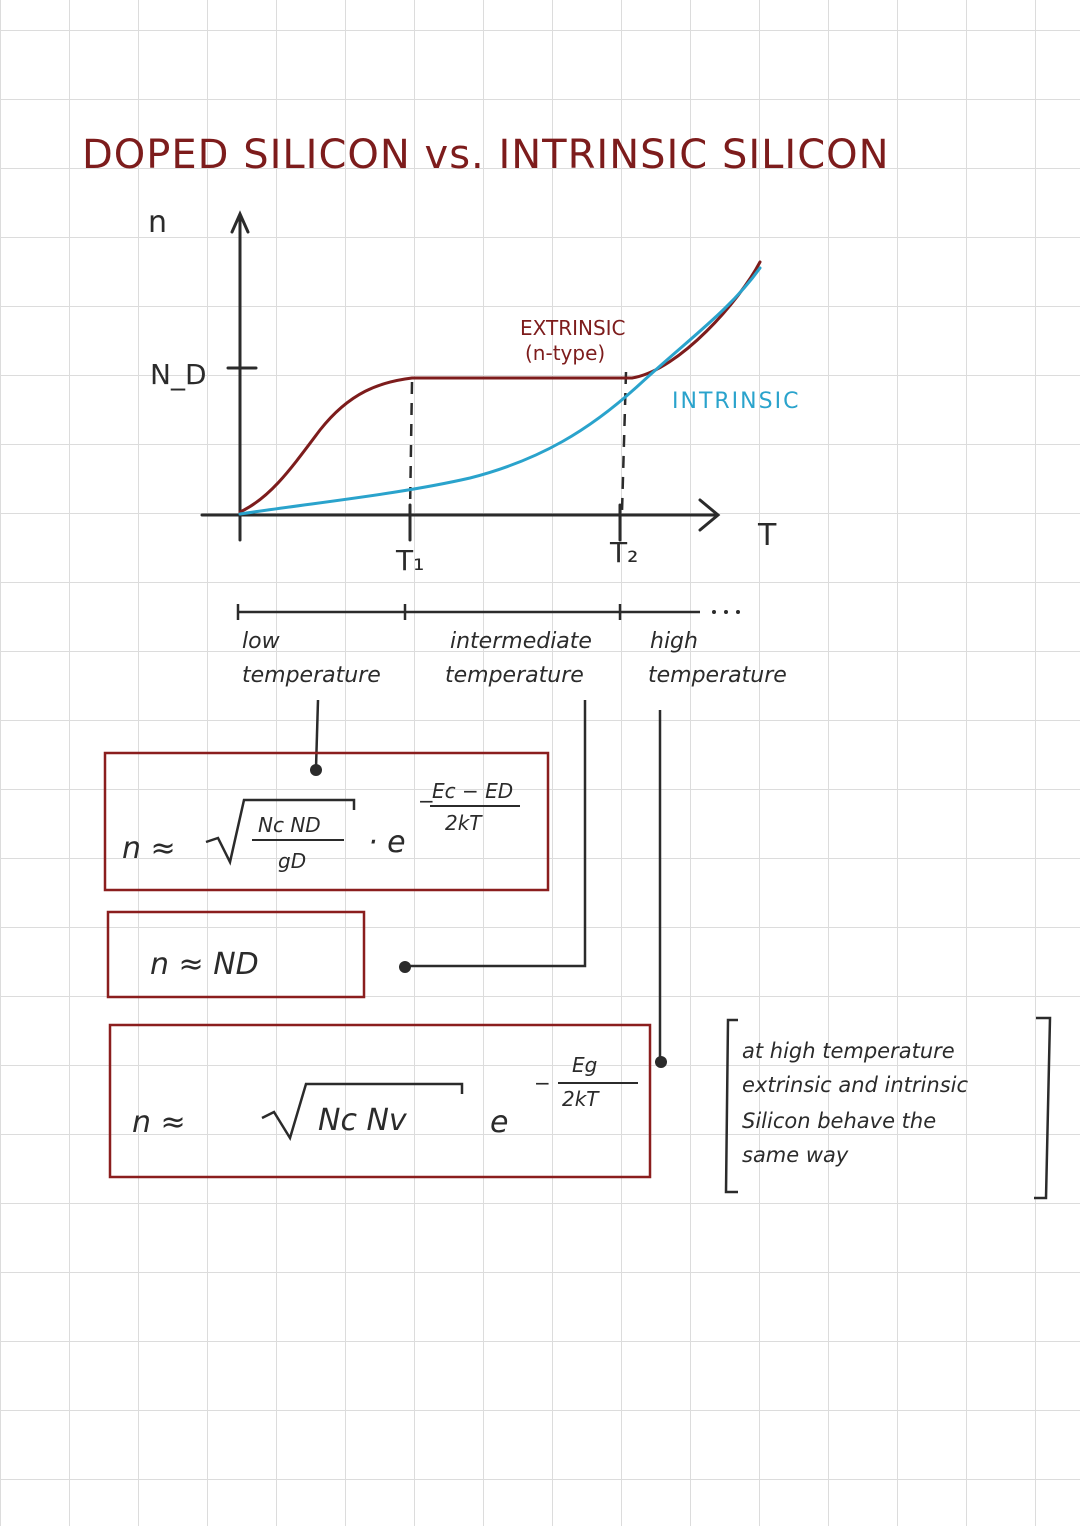 The height and width of the screenshot is (1526, 1080). Describe the element at coordinates (623, 552) in the screenshot. I see `t2-label: T₂` at that location.